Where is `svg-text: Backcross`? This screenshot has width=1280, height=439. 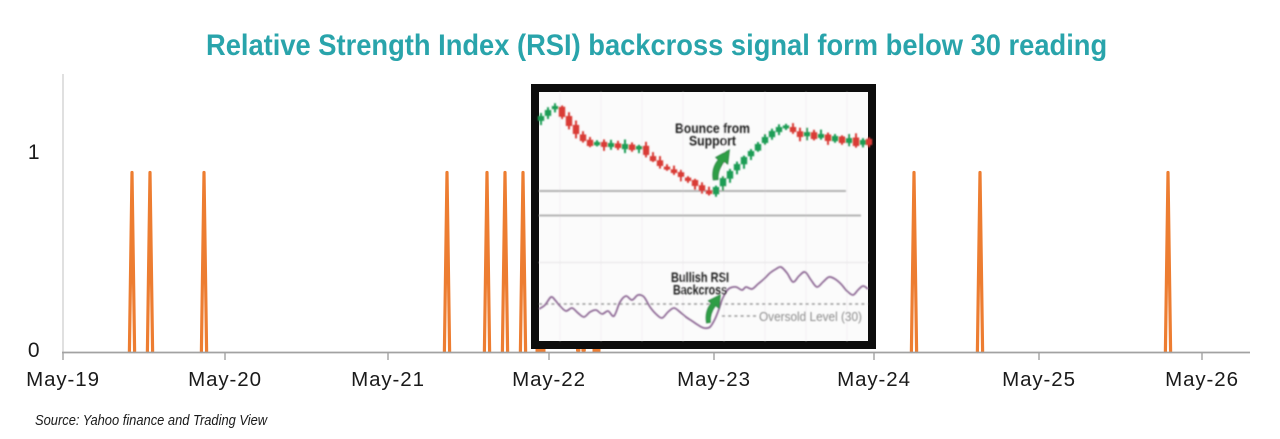
svg-text: Backcross is located at coordinates (700, 290).